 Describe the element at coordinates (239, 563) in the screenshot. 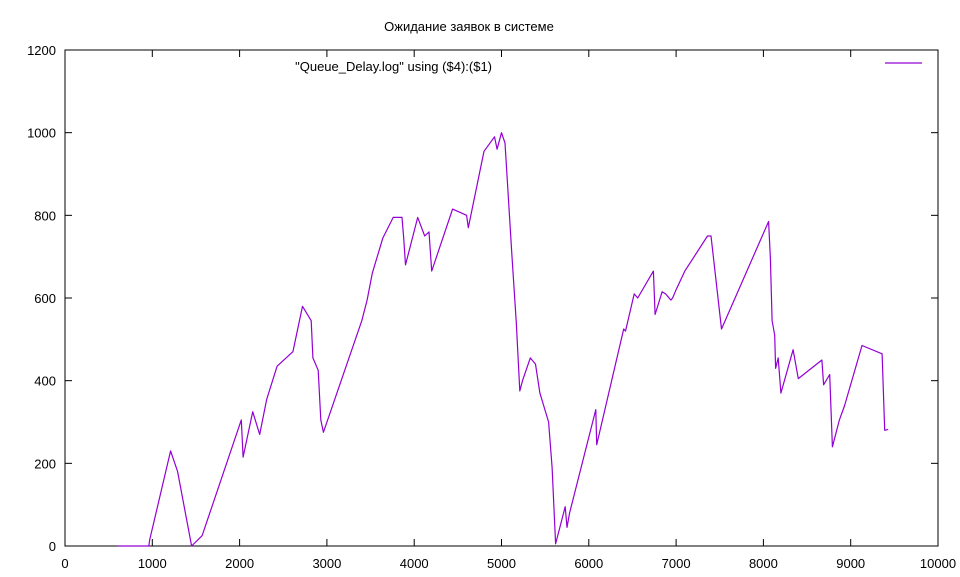

I see `x-tick-label: 2000` at that location.